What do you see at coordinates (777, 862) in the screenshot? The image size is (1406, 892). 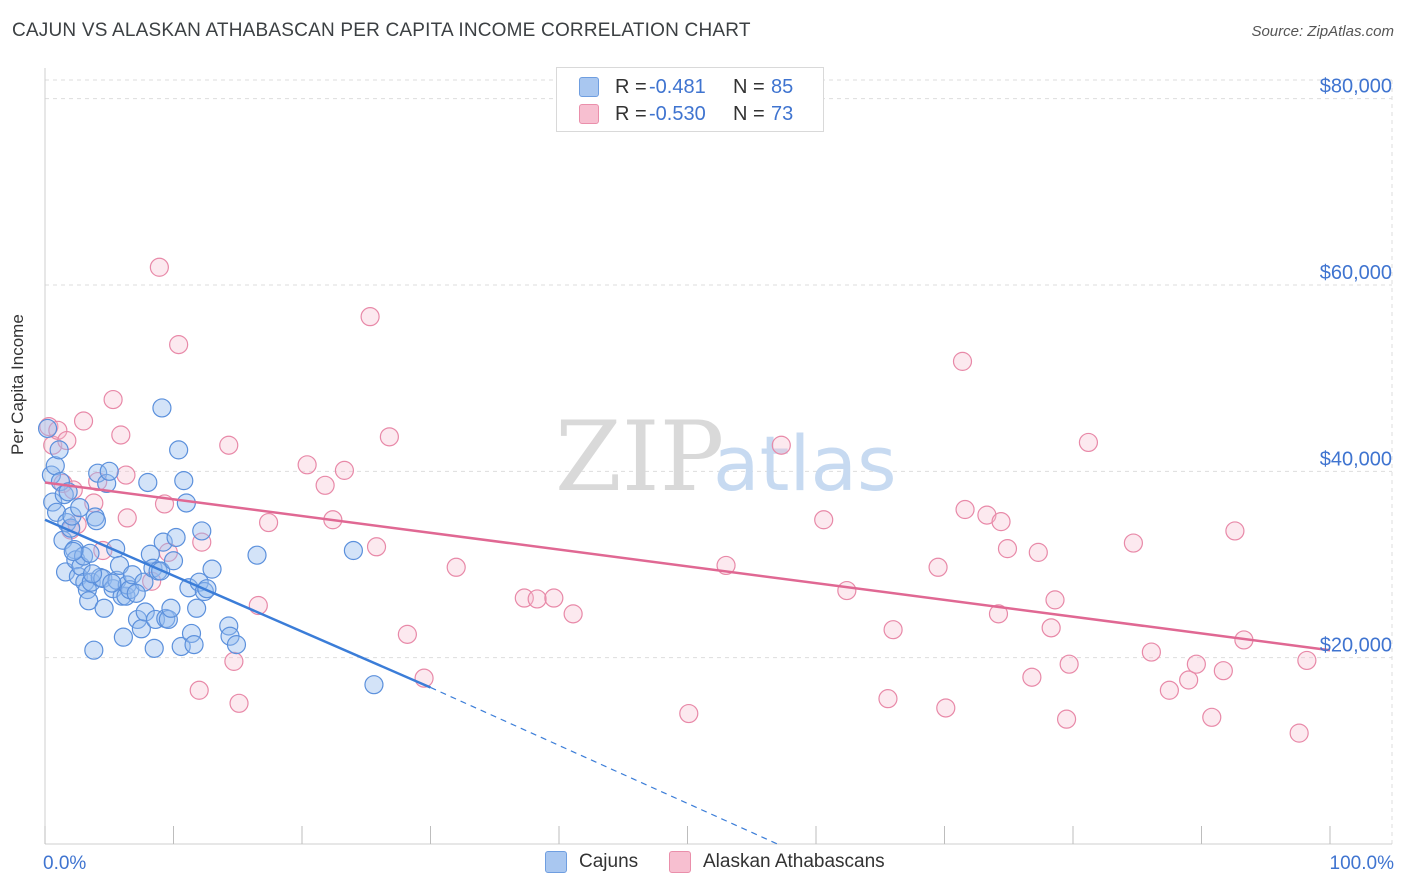 I see `legend-item-athabascans: Alaskan Athabascans` at bounding box center [777, 862].